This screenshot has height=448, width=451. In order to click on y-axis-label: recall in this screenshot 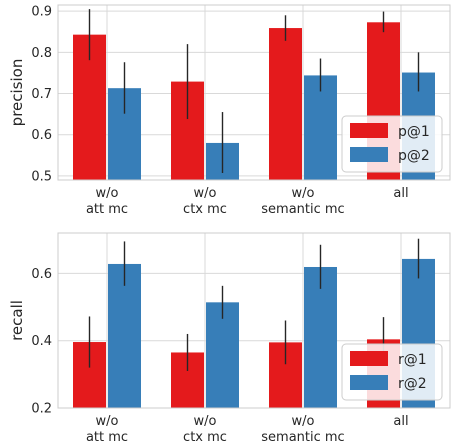, I will do `click(17, 320)`.